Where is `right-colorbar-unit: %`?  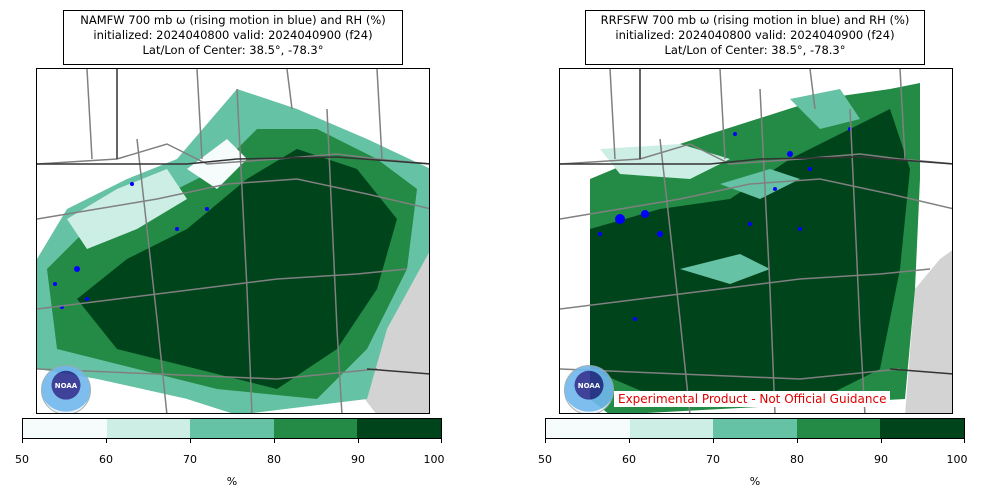 right-colorbar-unit: % is located at coordinates (755, 481).